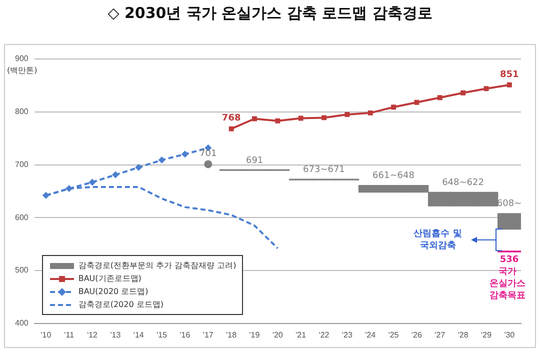 The height and width of the screenshot is (351, 540). Describe the element at coordinates (157, 266) in the screenshot. I see `legend-label: 감축경로(전환부문의 추가 감축잠재량 고려)` at that location.